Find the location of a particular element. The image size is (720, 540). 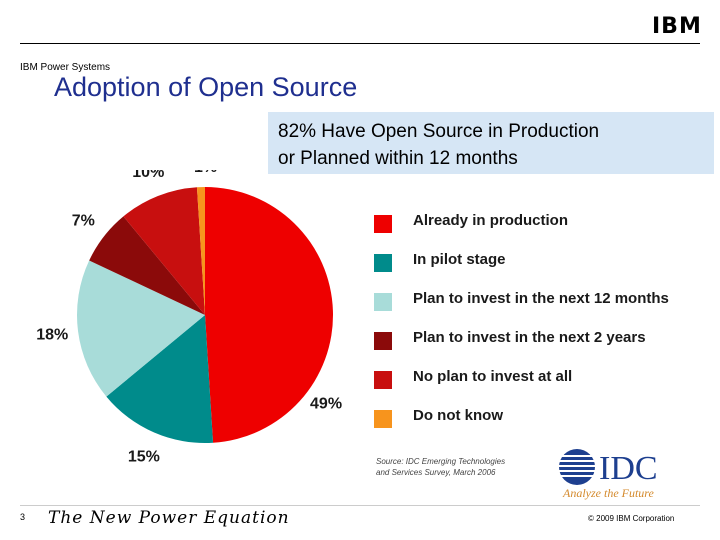

idc-name: IDC is located at coordinates (628, 468).